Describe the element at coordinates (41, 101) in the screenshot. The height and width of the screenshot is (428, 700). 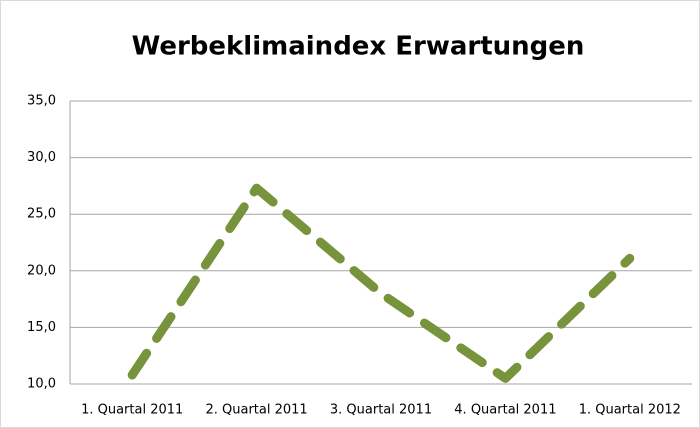
I see `y-tick-label: 35,0` at that location.